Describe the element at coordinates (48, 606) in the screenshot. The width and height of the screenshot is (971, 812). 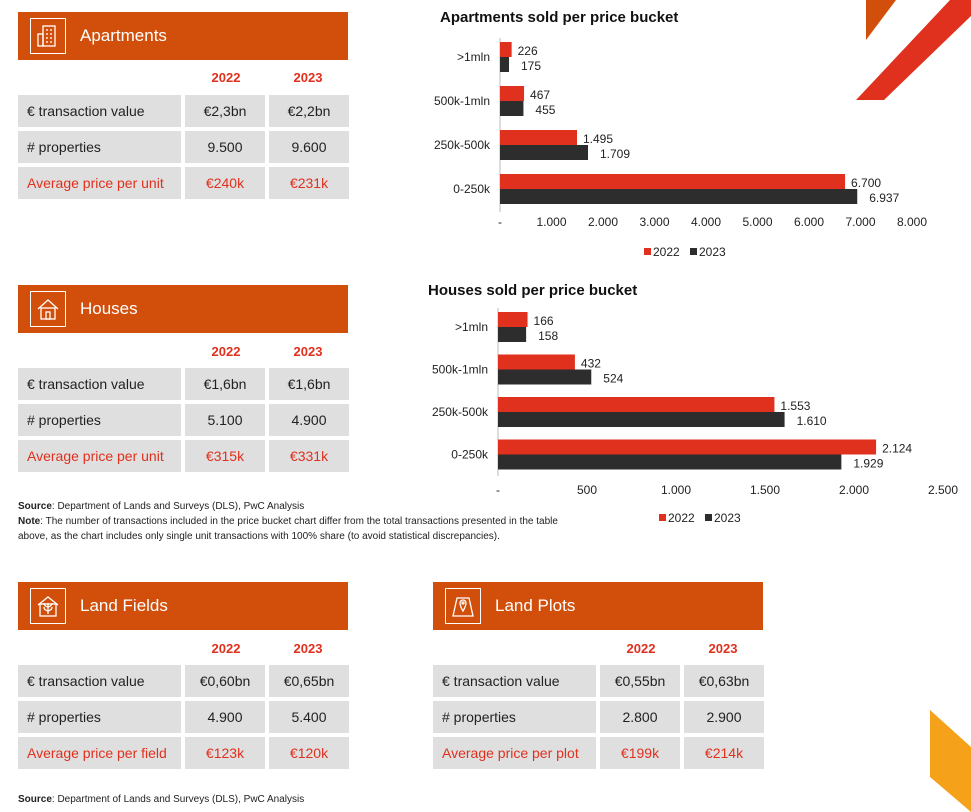
I see `field-icon` at that location.